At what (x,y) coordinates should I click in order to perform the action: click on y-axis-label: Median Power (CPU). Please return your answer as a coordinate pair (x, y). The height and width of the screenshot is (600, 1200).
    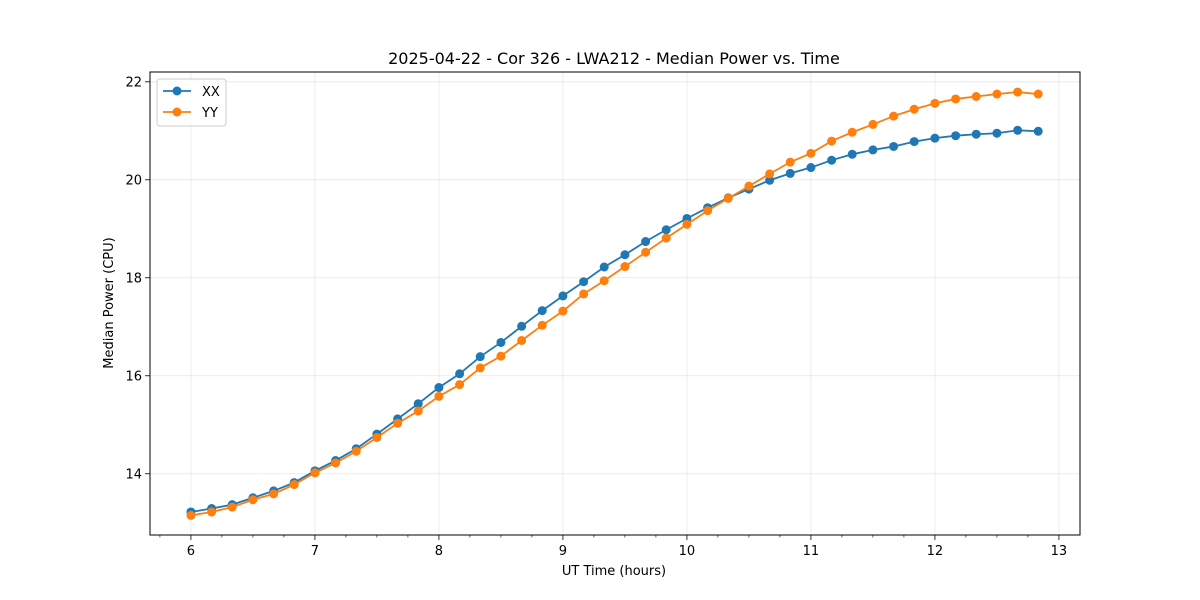
    Looking at the image, I should click on (109, 302).